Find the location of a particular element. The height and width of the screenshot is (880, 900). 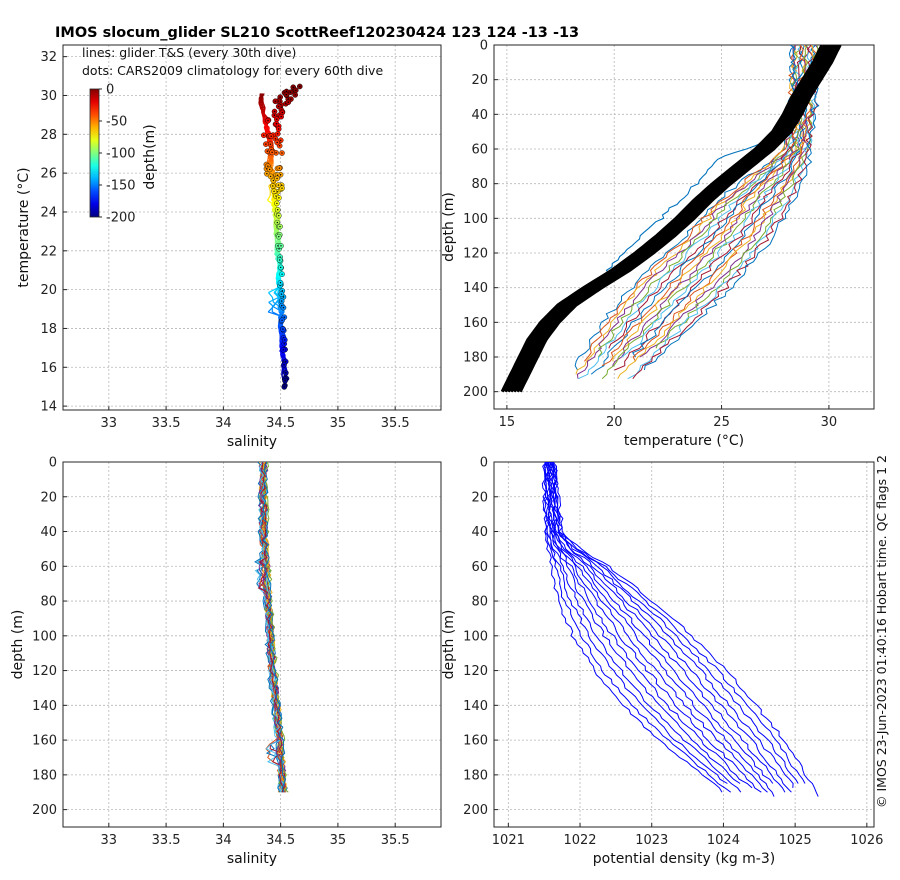

colorbar-tick-label: -100 is located at coordinates (121, 154).